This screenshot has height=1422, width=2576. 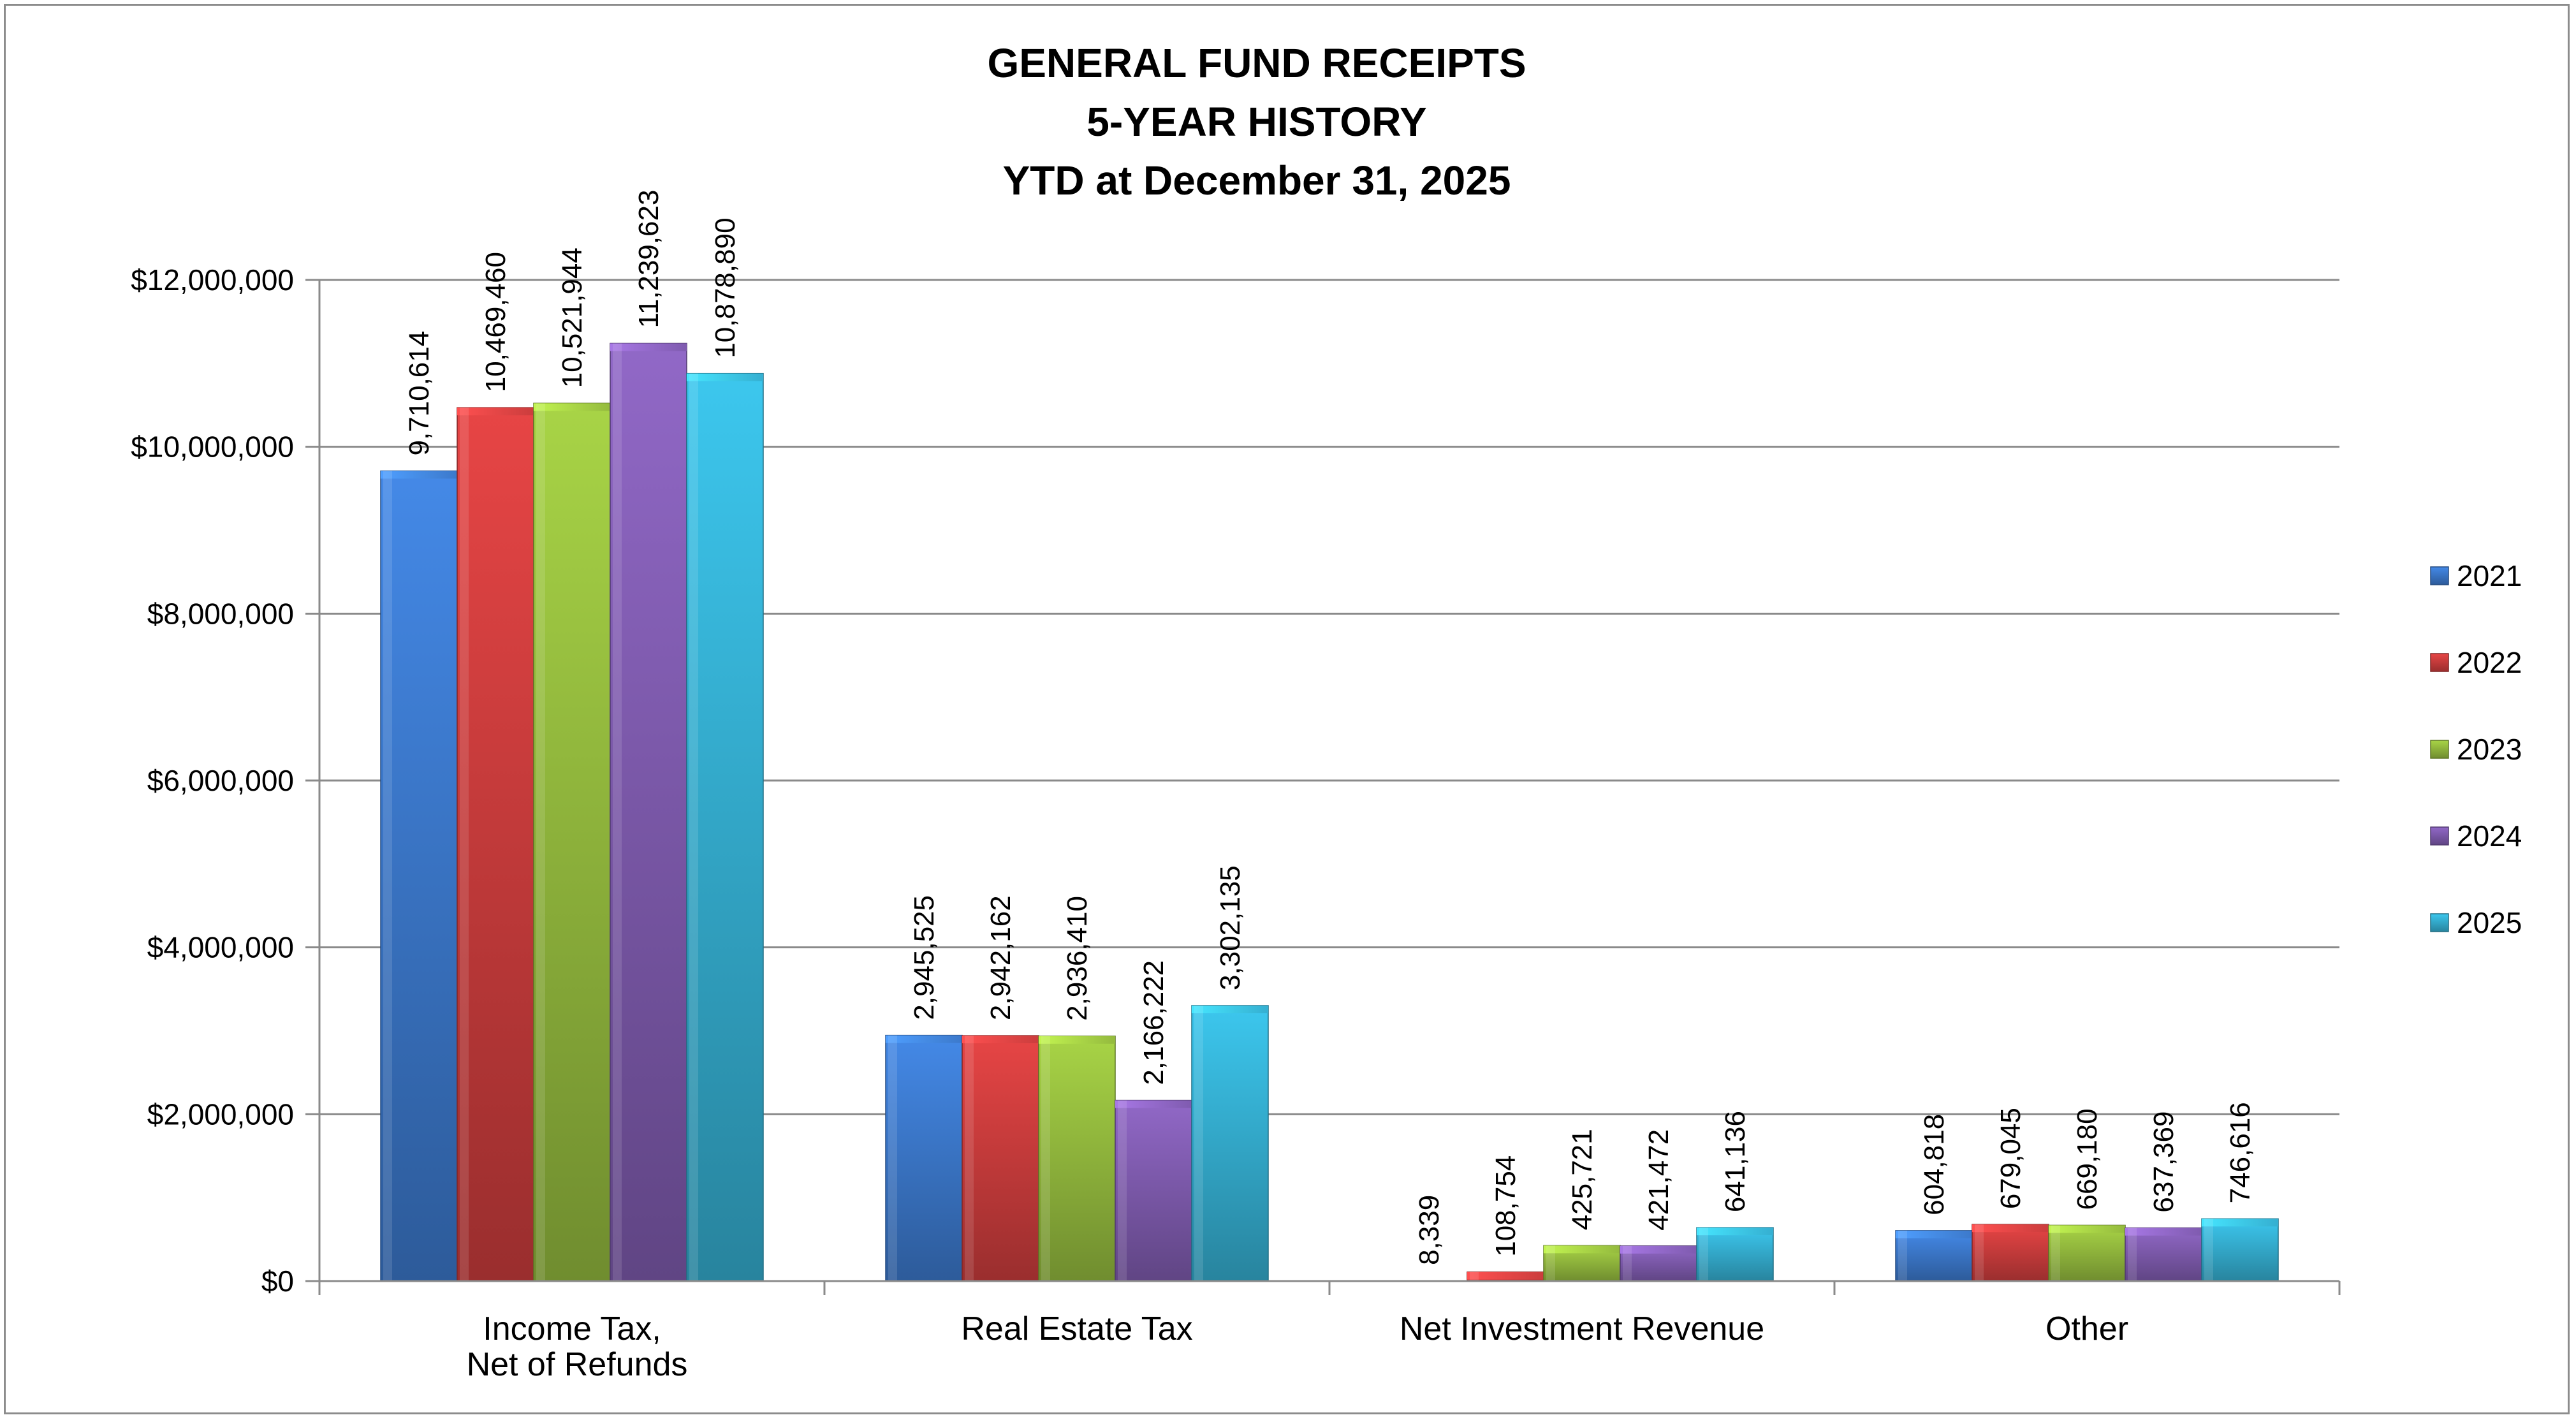 What do you see at coordinates (1153, 1023) in the screenshot?
I see `data-label: 2,166,222` at bounding box center [1153, 1023].